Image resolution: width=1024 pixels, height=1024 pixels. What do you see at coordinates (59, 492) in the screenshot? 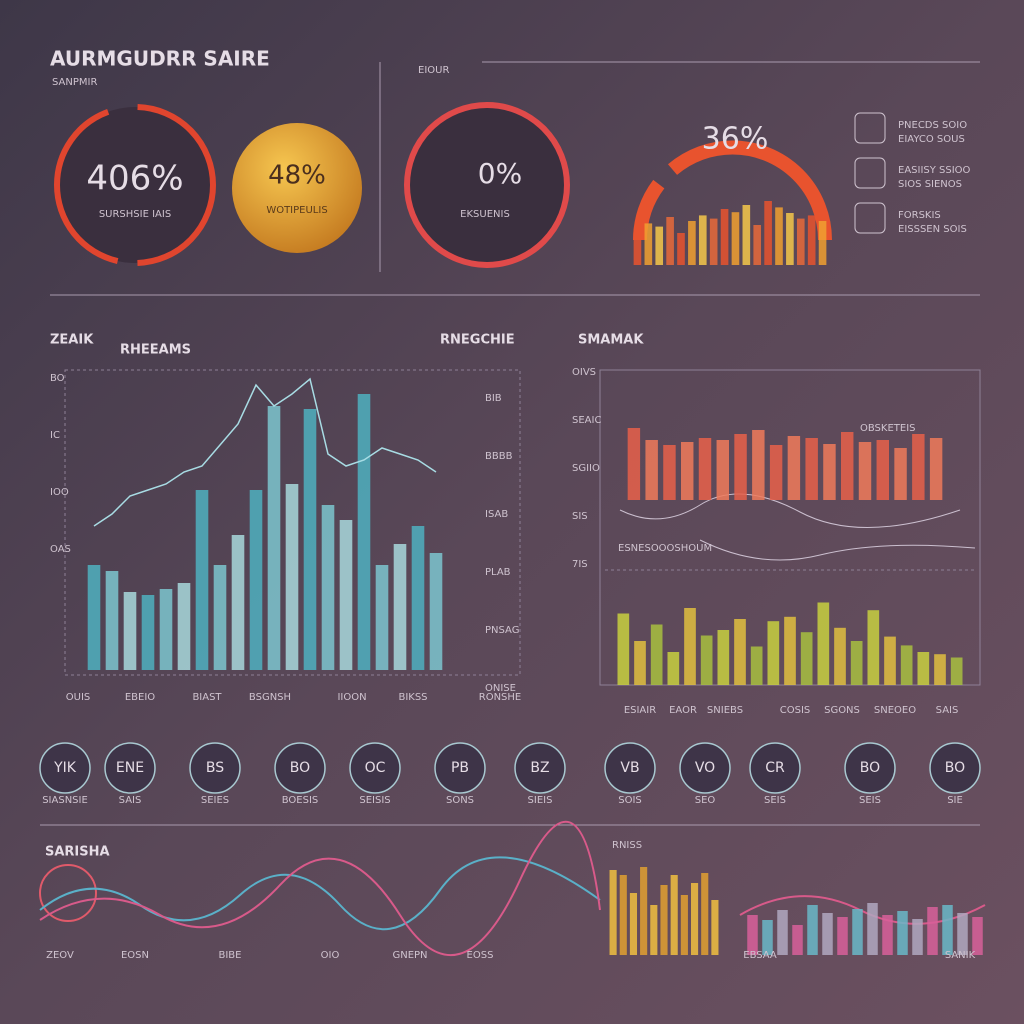
I see `y-label: IOO` at bounding box center [59, 492].